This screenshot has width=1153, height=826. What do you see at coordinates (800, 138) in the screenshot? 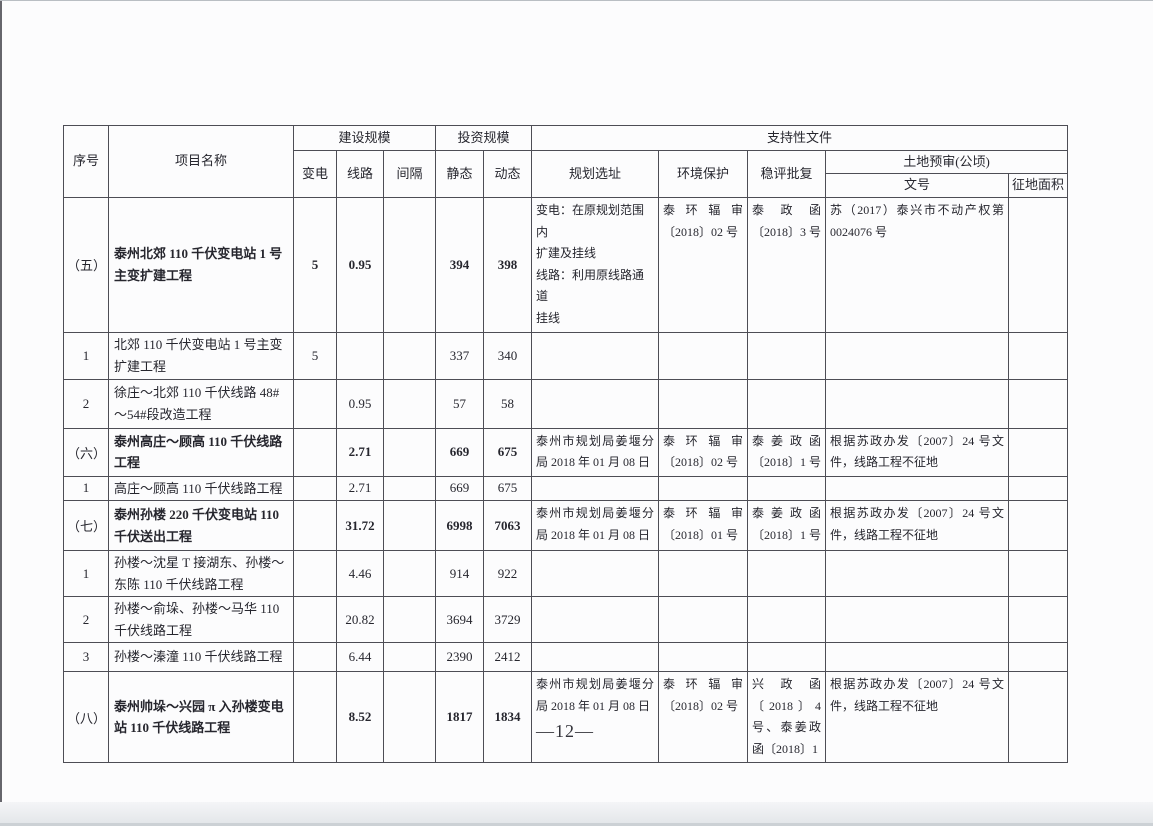
I see `col-header-supporting-documents: 支持性文件` at bounding box center [800, 138].